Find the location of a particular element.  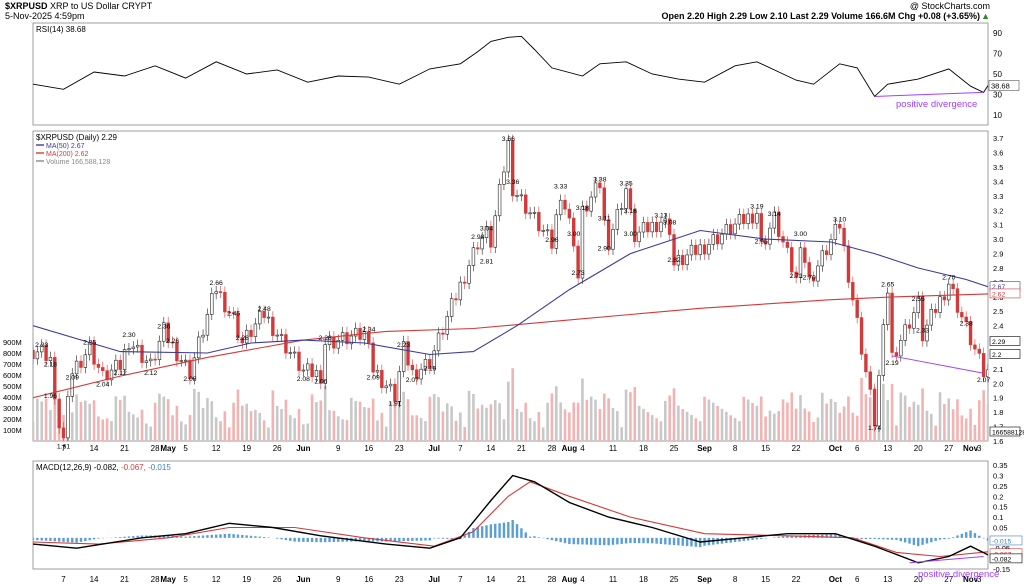

x-tick-label: 15 is located at coordinates (765, 448).